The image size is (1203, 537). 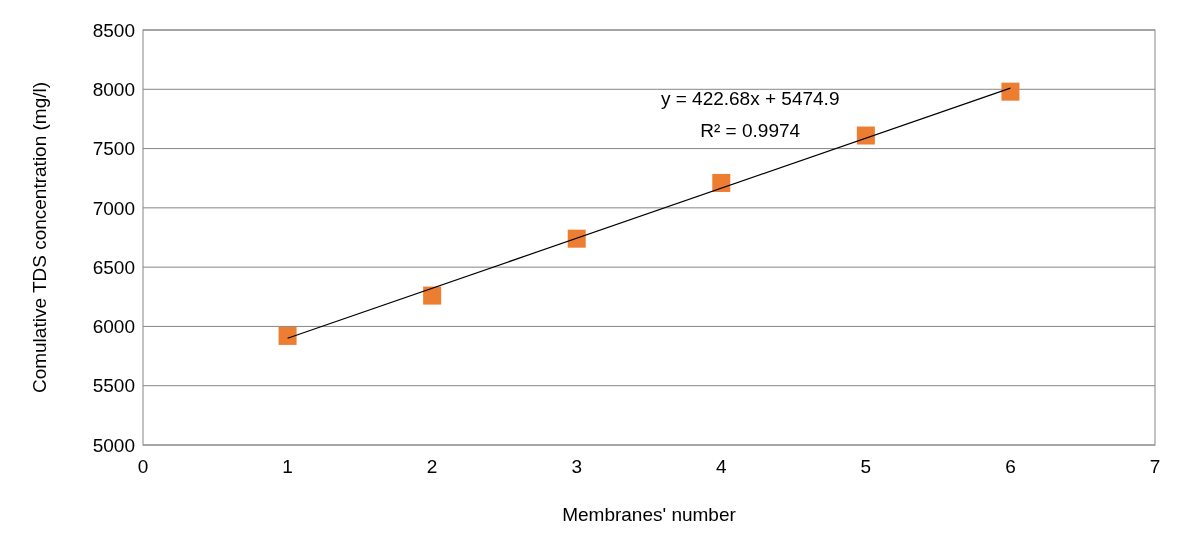 What do you see at coordinates (576, 466) in the screenshot?
I see `x-tick-label: 3` at bounding box center [576, 466].